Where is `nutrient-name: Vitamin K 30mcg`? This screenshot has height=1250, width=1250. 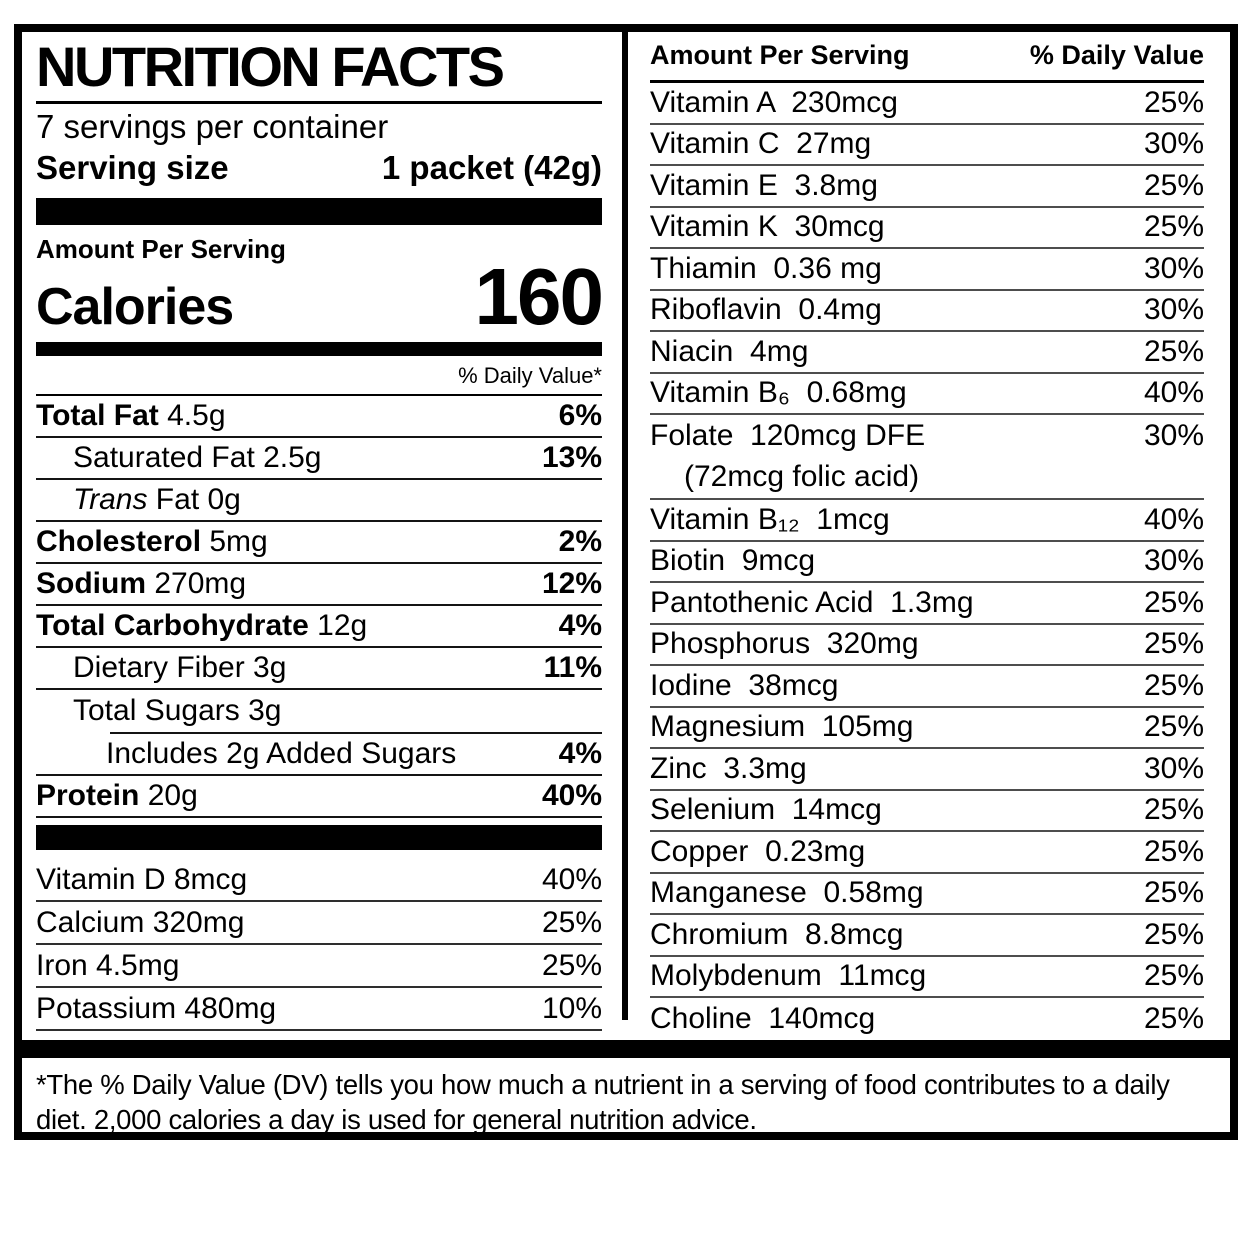 nutrient-name: Vitamin K 30mcg is located at coordinates (767, 227).